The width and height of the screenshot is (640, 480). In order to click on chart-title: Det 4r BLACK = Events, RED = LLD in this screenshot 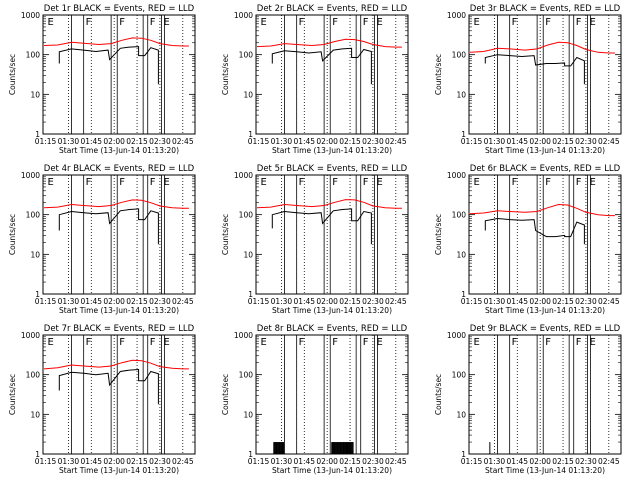, I will do `click(119, 169)`.